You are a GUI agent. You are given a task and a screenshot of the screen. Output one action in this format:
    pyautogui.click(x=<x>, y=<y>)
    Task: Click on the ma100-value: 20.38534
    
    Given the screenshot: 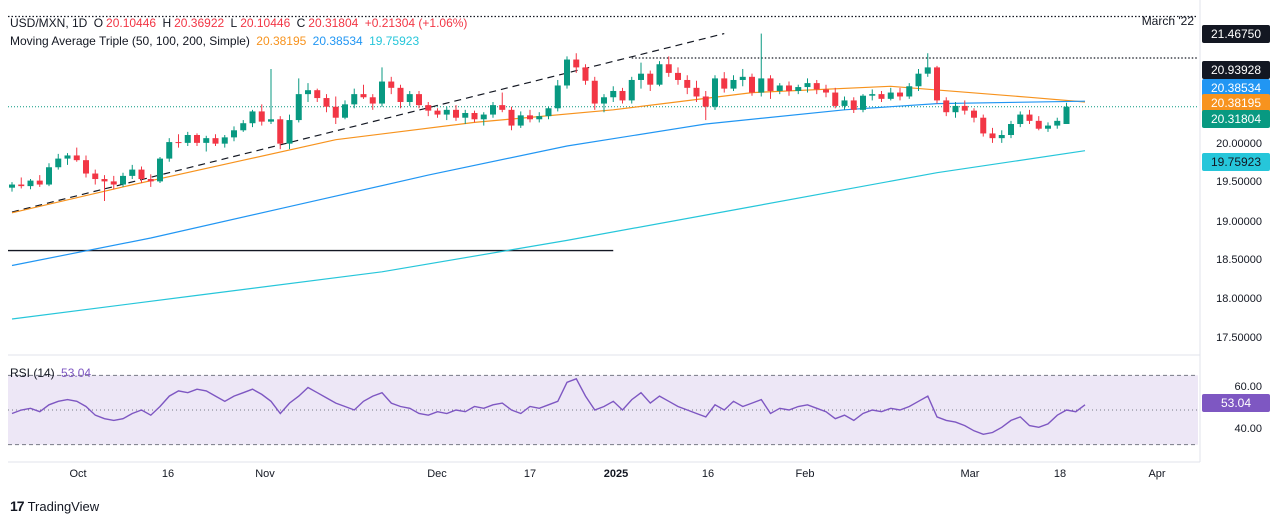 What is the action you would take?
    pyautogui.click(x=337, y=41)
    